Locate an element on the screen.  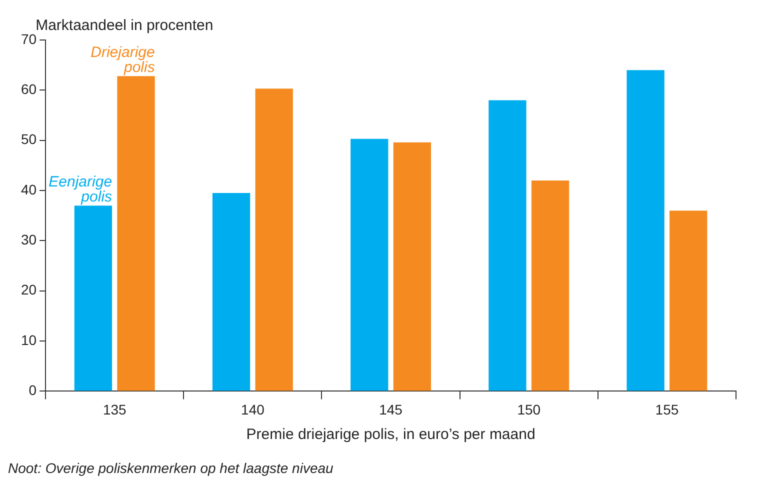
x-tick-label: 135 is located at coordinates (114, 409).